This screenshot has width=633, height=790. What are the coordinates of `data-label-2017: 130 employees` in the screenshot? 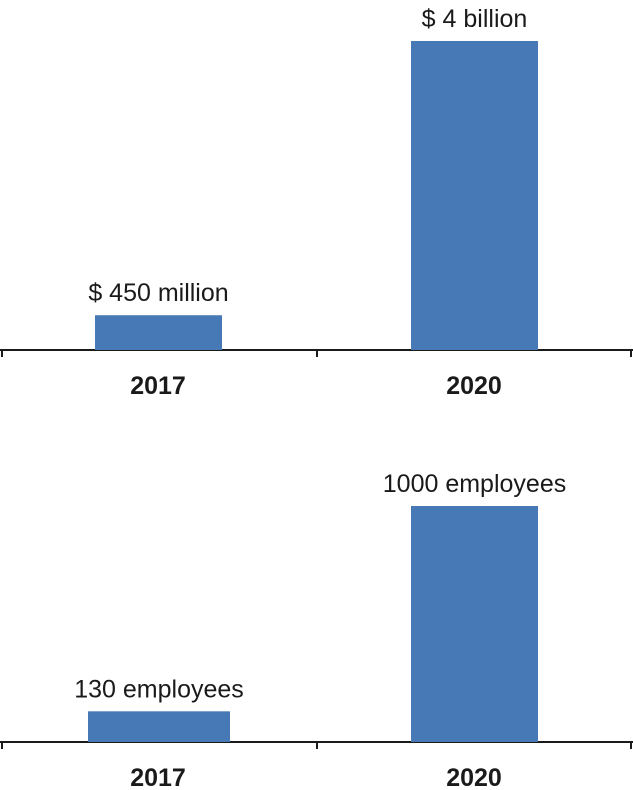 It's located at (159, 689).